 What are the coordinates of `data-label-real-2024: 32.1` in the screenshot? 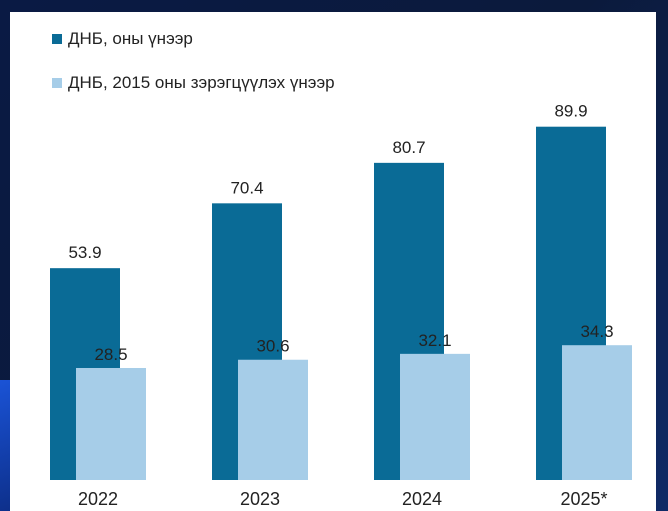 It's located at (434, 340).